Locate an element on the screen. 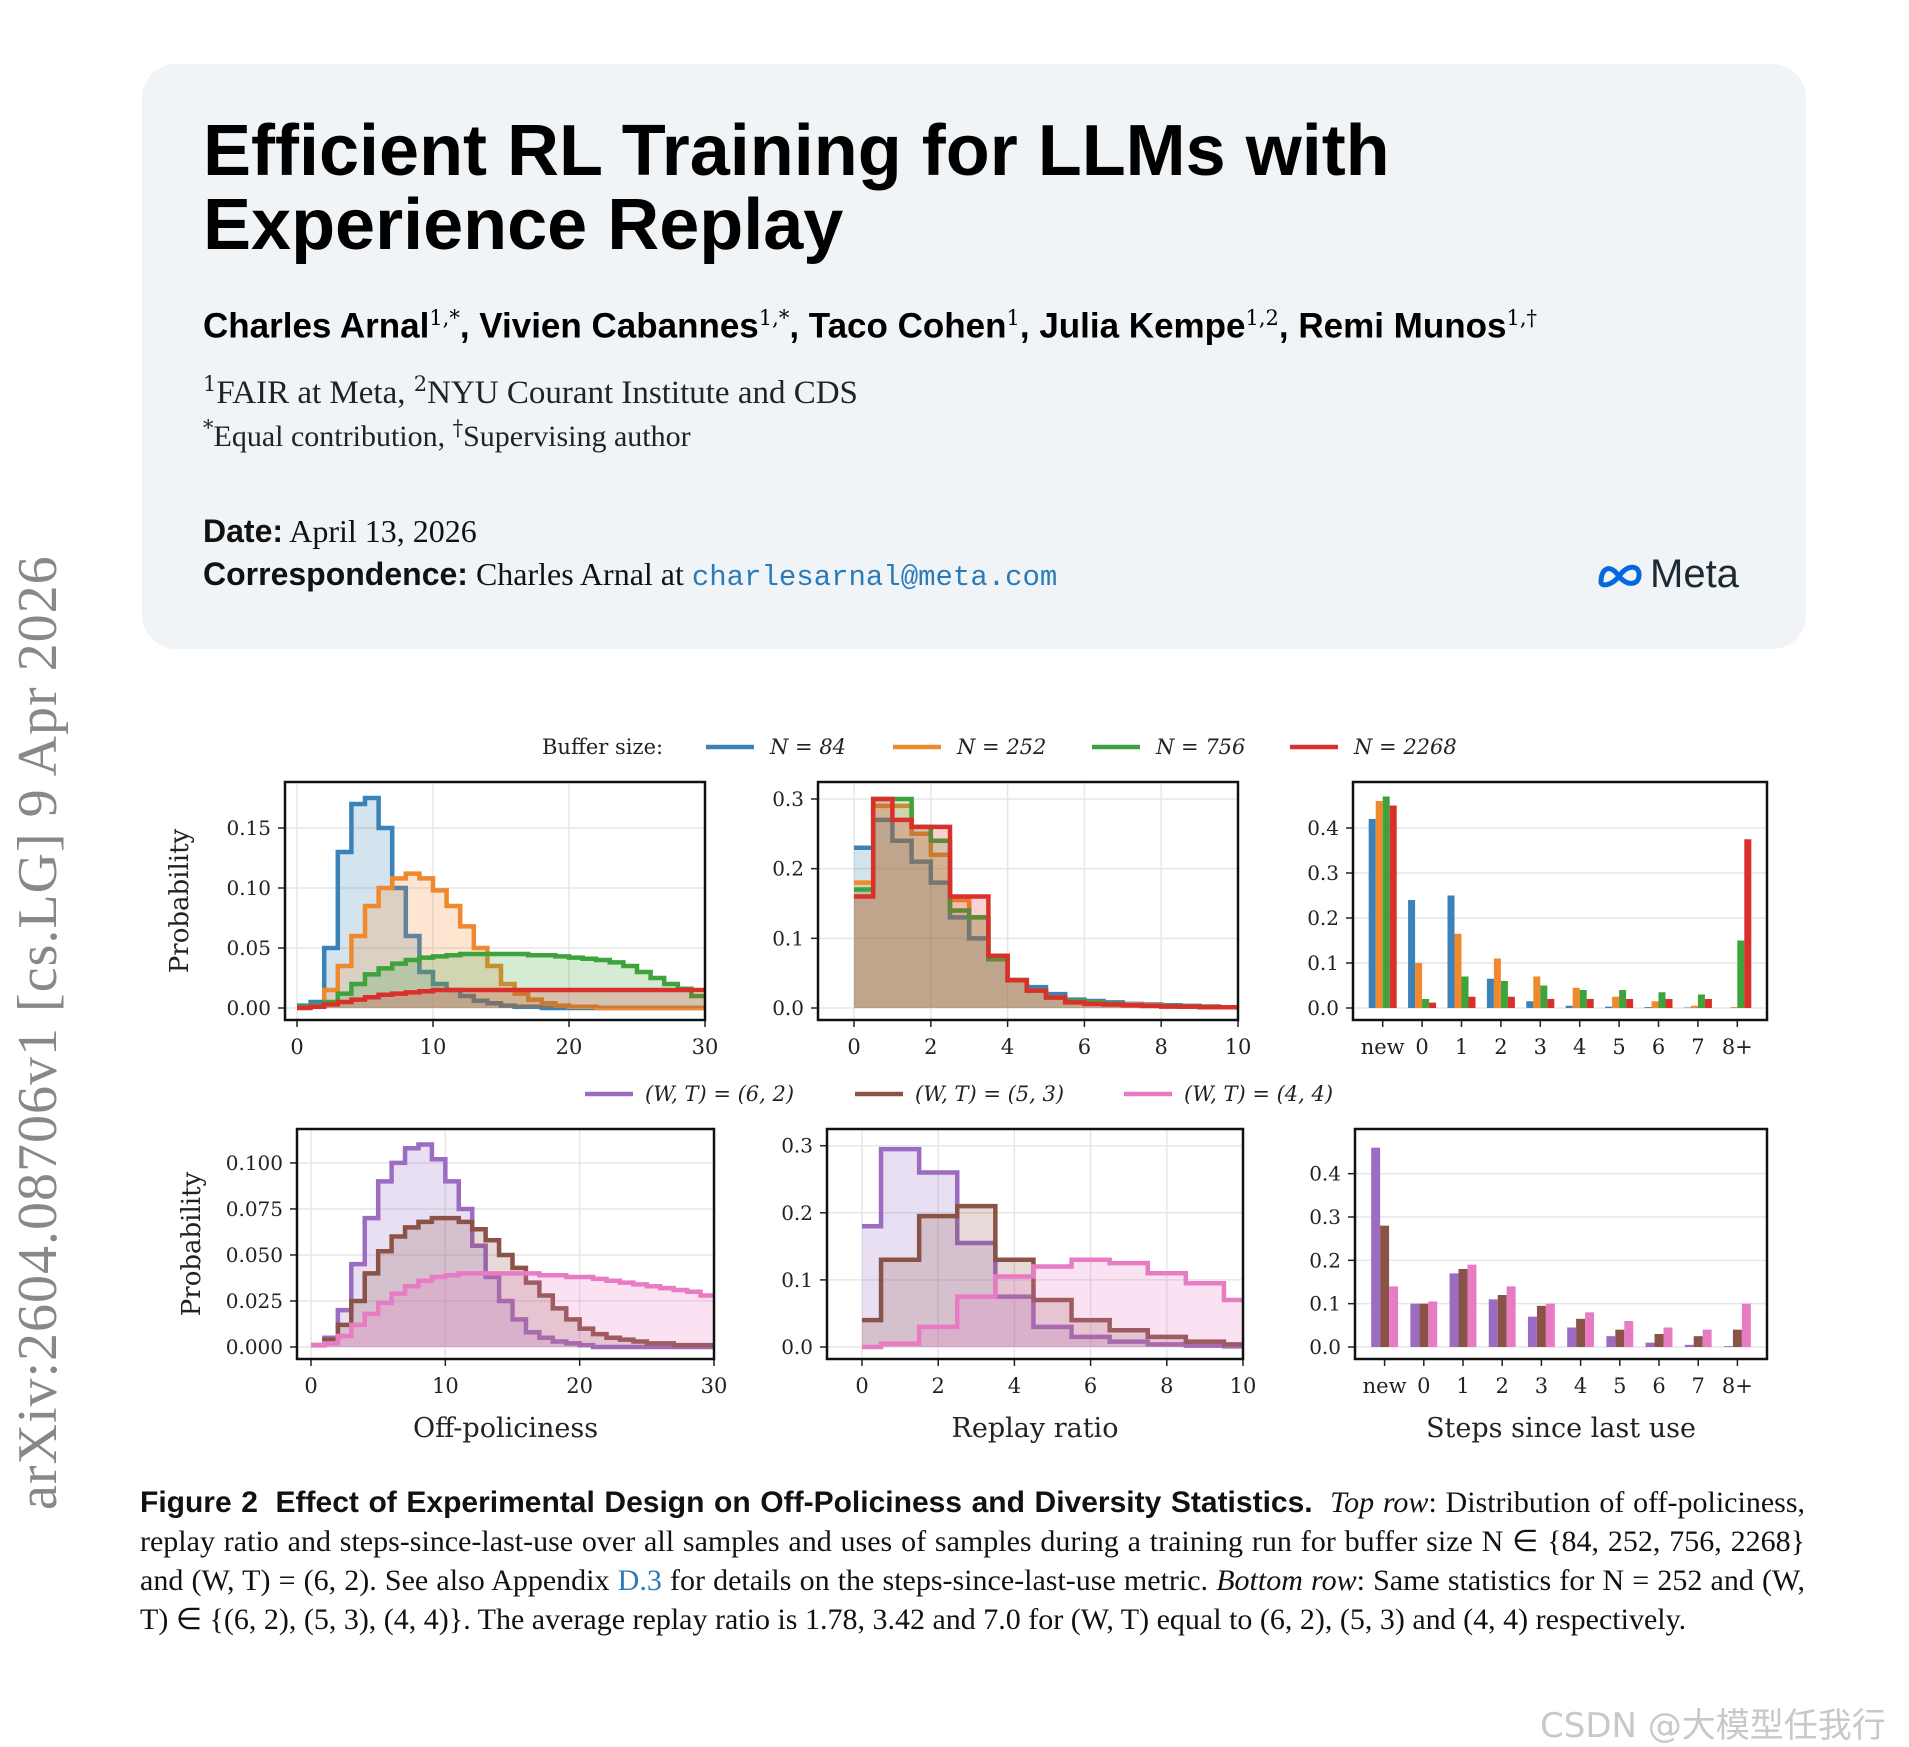 This screenshot has height=1747, width=1909. appendix-link: D.3 is located at coordinates (639, 1580).